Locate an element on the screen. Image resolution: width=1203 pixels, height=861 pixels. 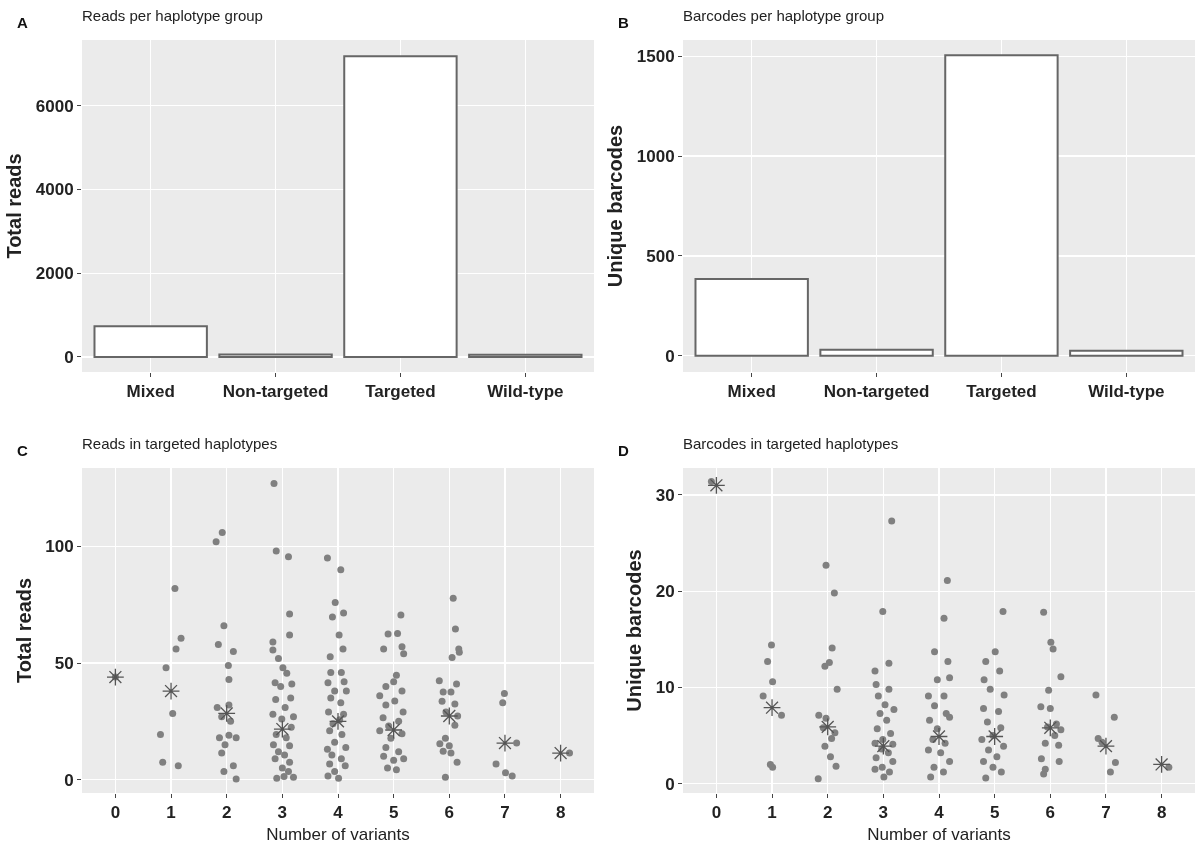
text: D is located at coordinates (623, 450).